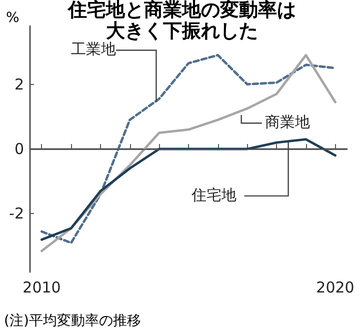 The image size is (360, 335). I want to click on y-tick-label: -2, so click(16, 213).